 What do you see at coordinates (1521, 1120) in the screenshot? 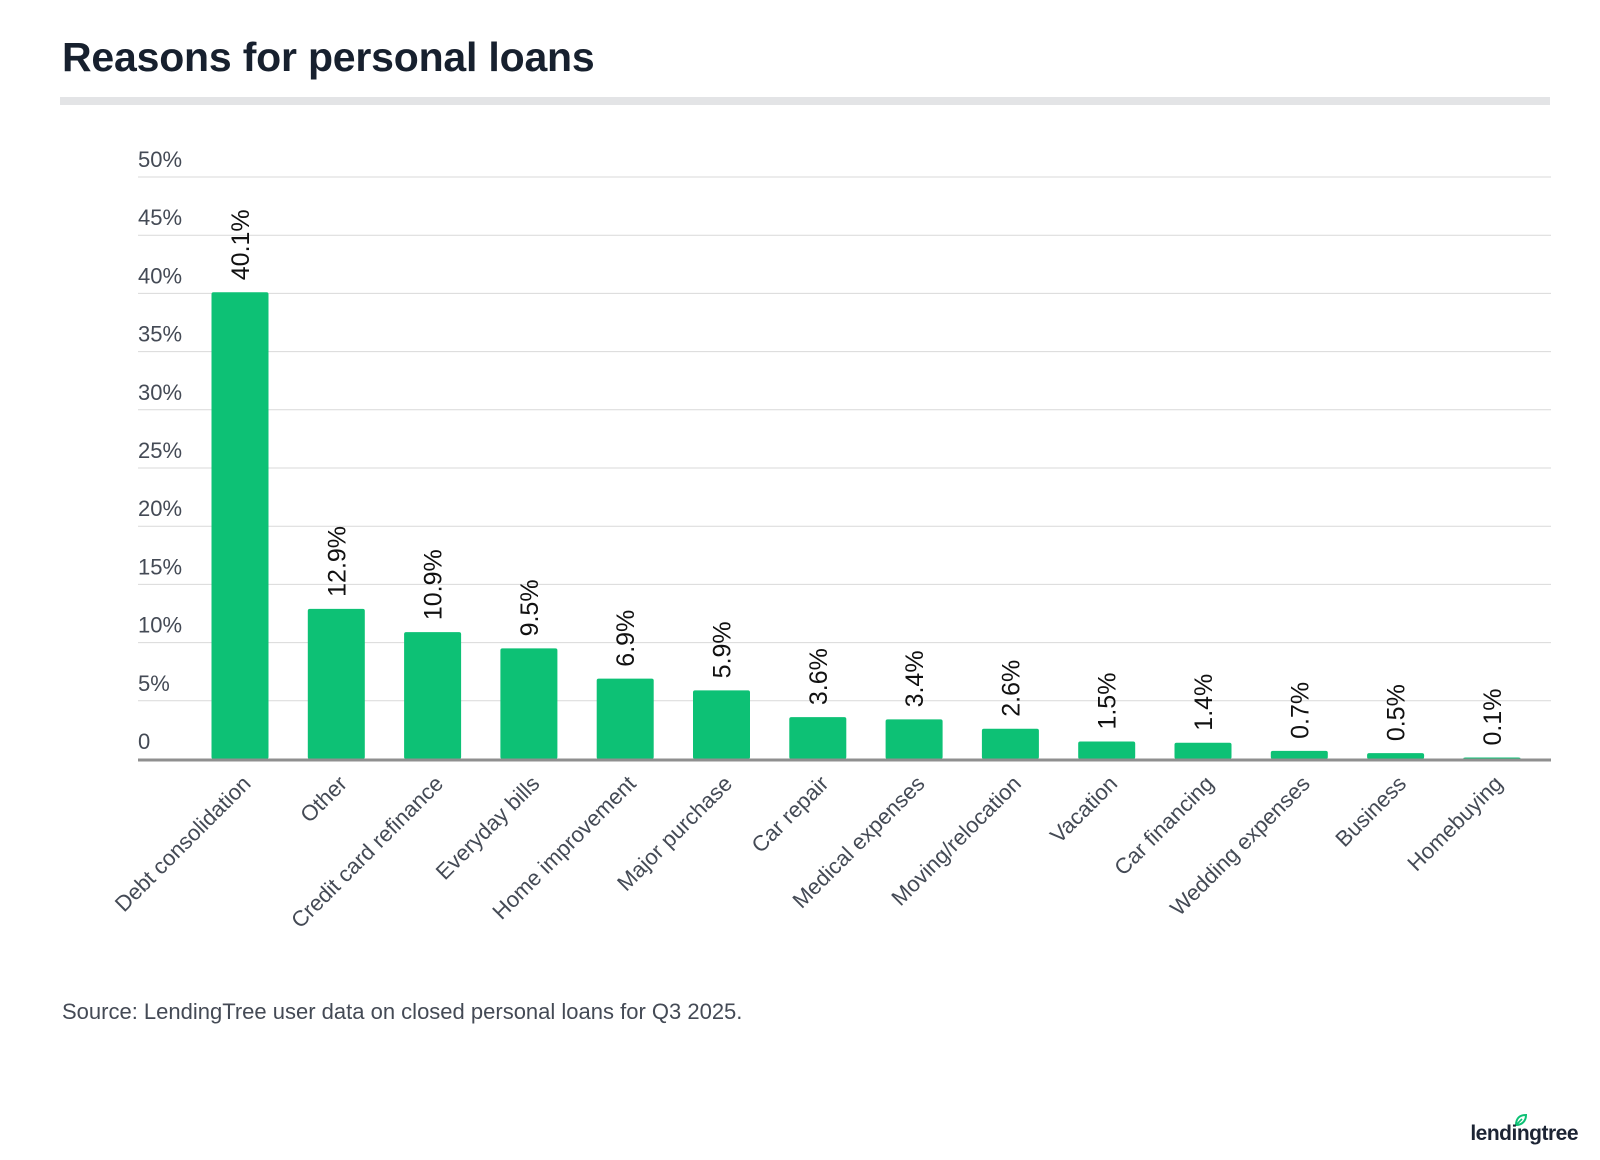
I see `leaf-icon` at bounding box center [1521, 1120].